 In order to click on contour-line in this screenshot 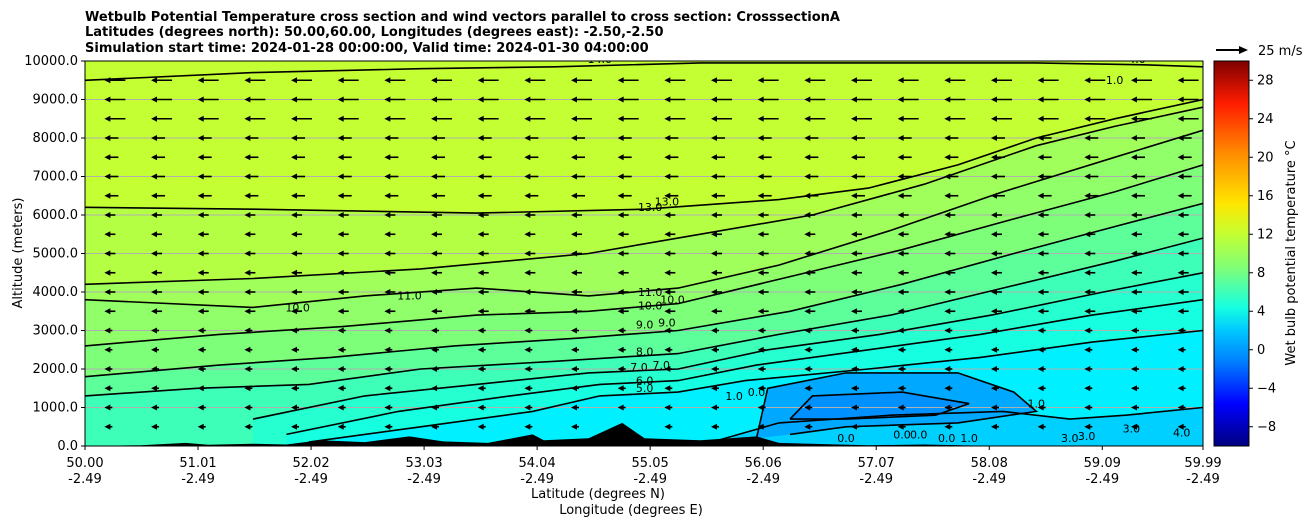, I will do `click(957, 424)`.